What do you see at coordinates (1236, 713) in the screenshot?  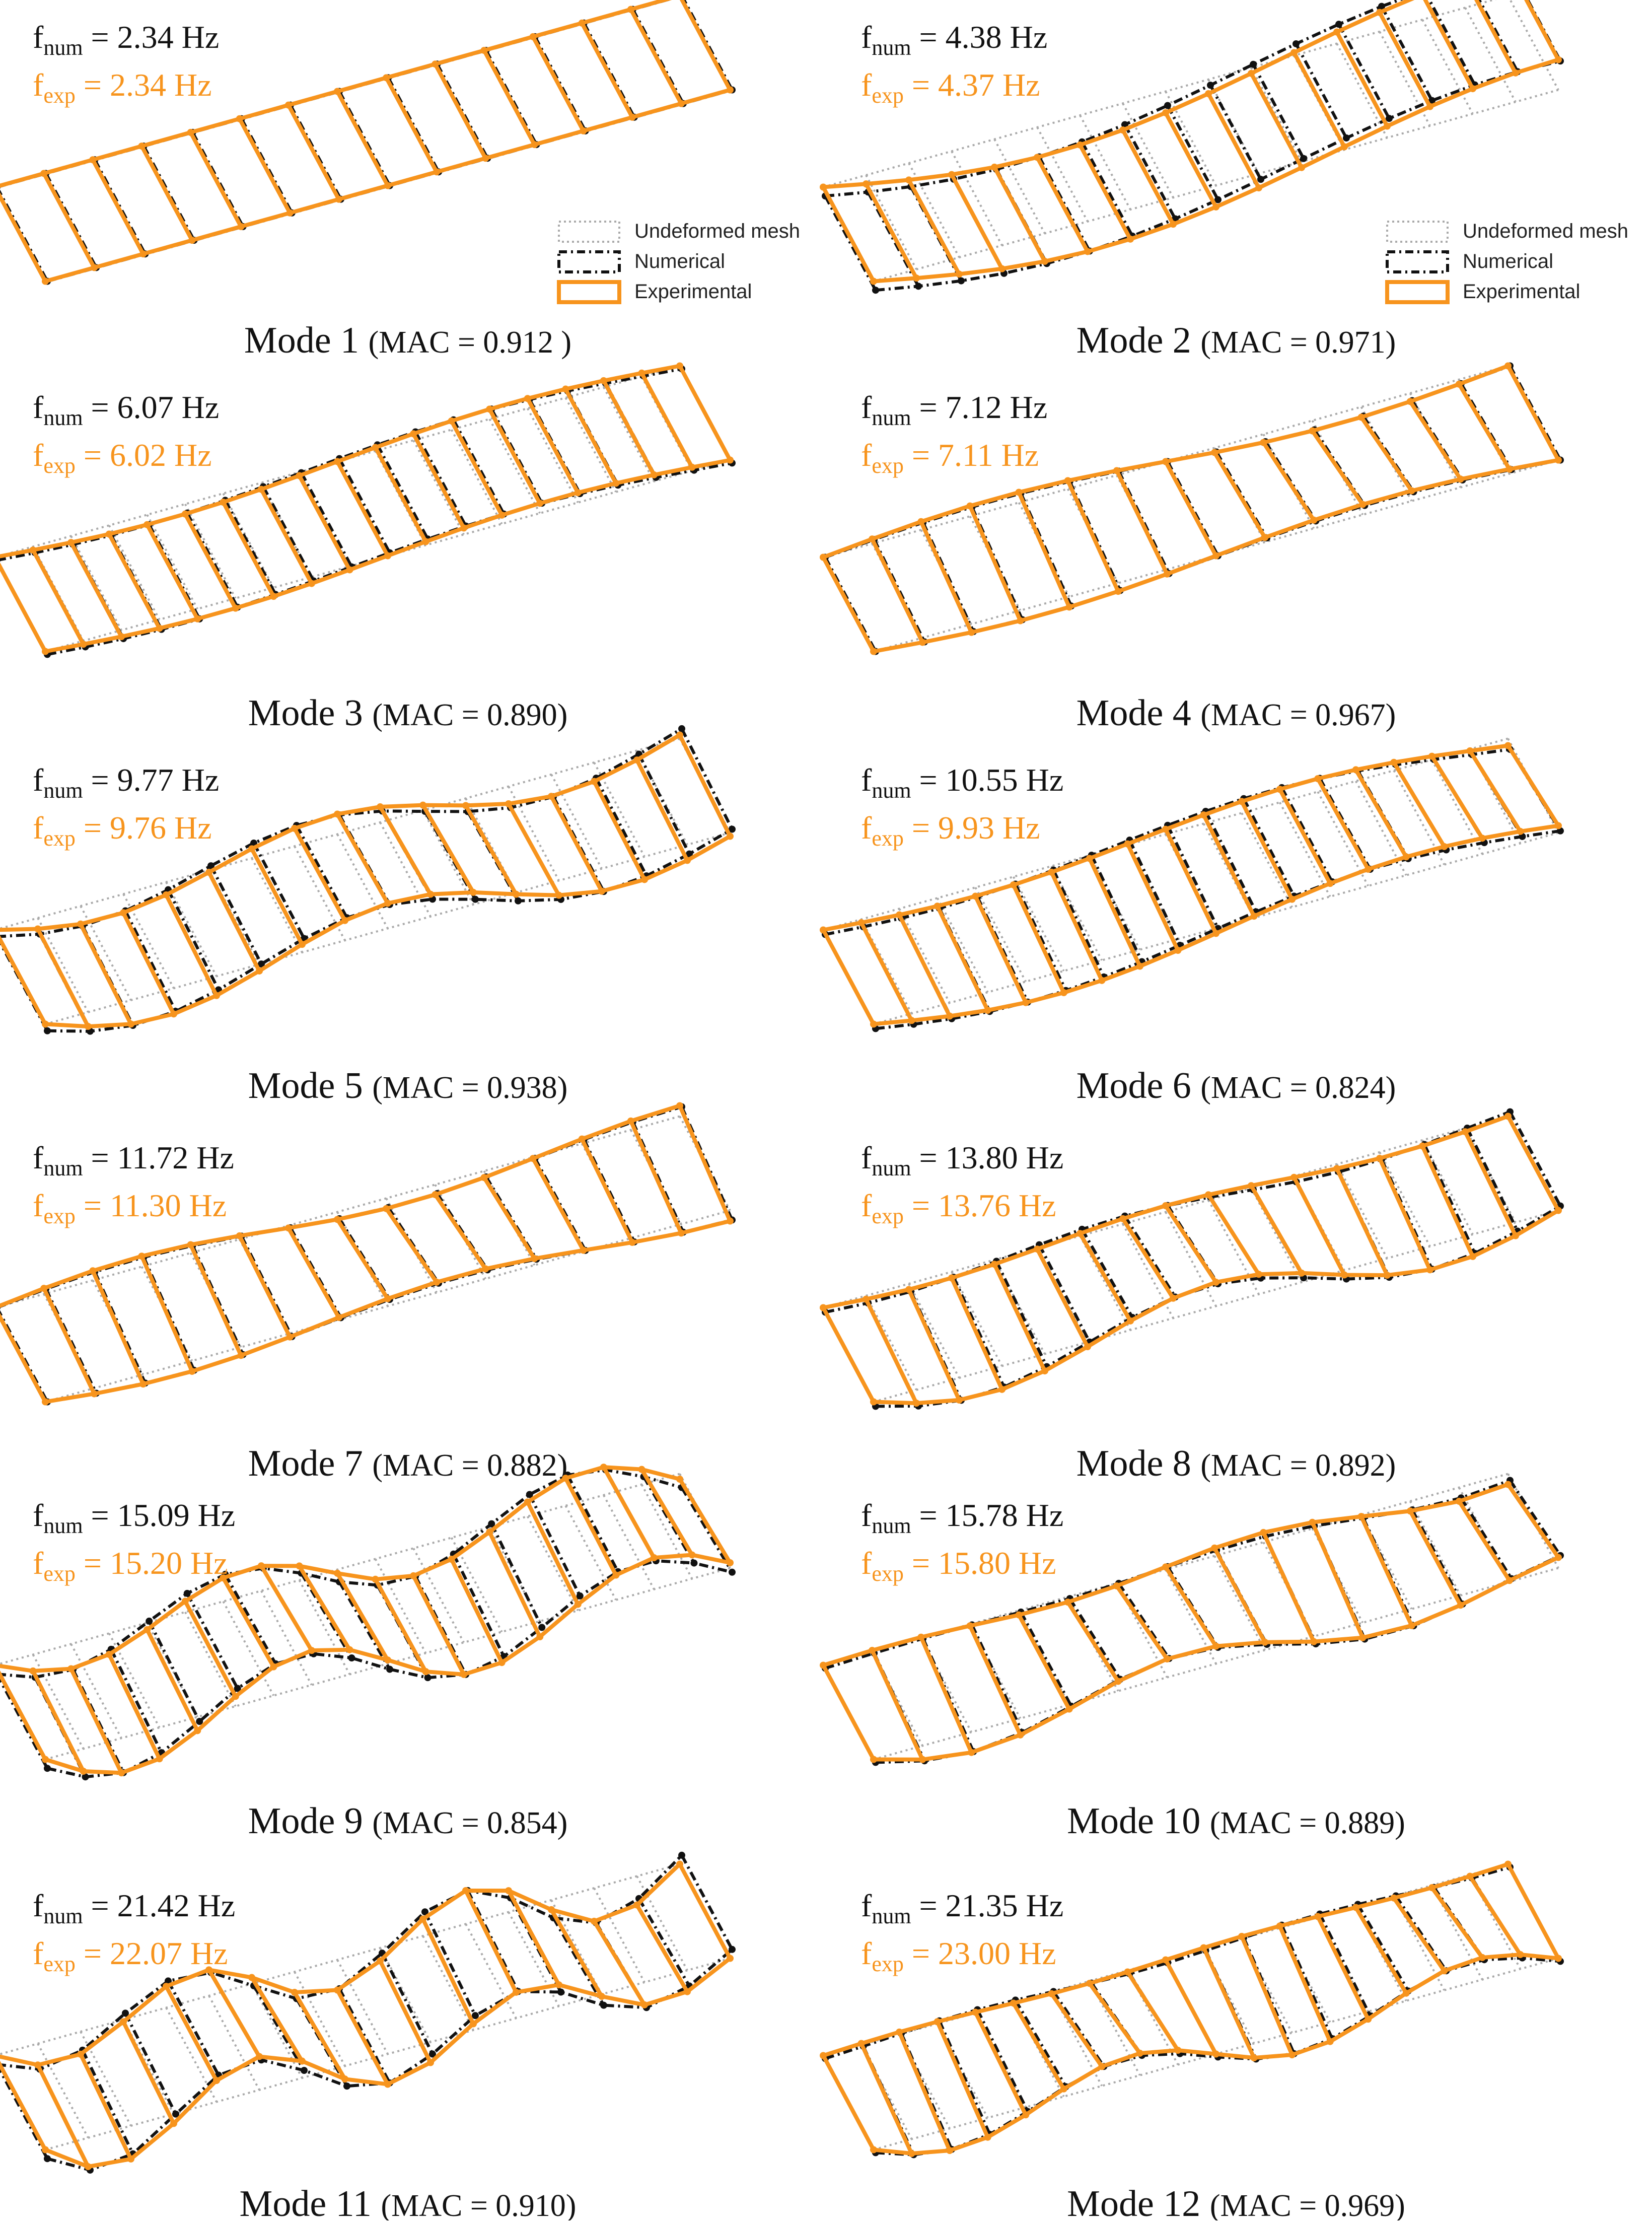 I see `mode-caption: Mode 4 (MAC = 0.967)` at bounding box center [1236, 713].